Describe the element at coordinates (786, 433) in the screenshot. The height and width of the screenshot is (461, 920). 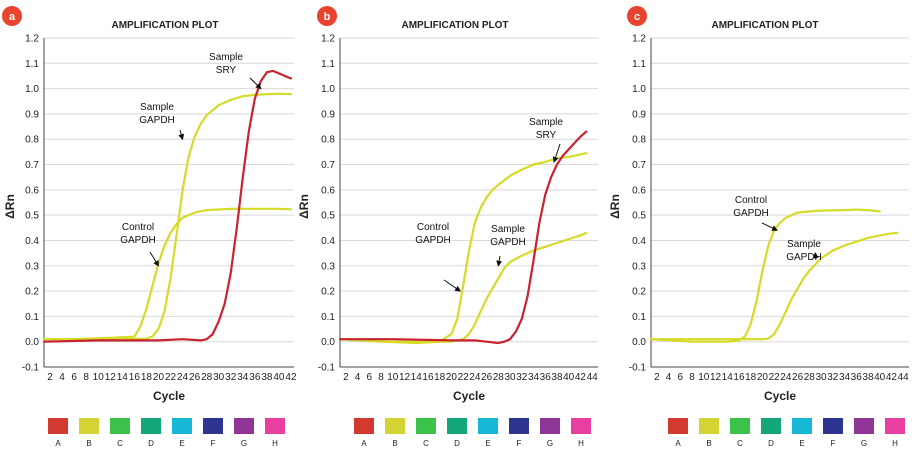
I see `legend: A B C D E F G H` at that location.